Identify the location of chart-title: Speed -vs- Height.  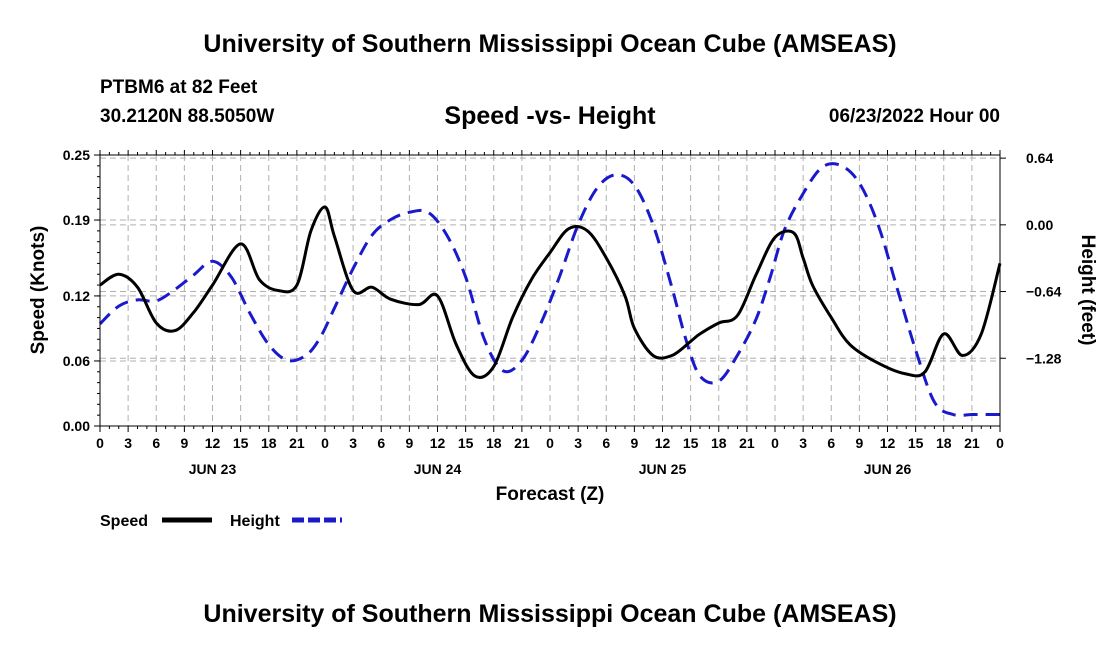
(550, 116).